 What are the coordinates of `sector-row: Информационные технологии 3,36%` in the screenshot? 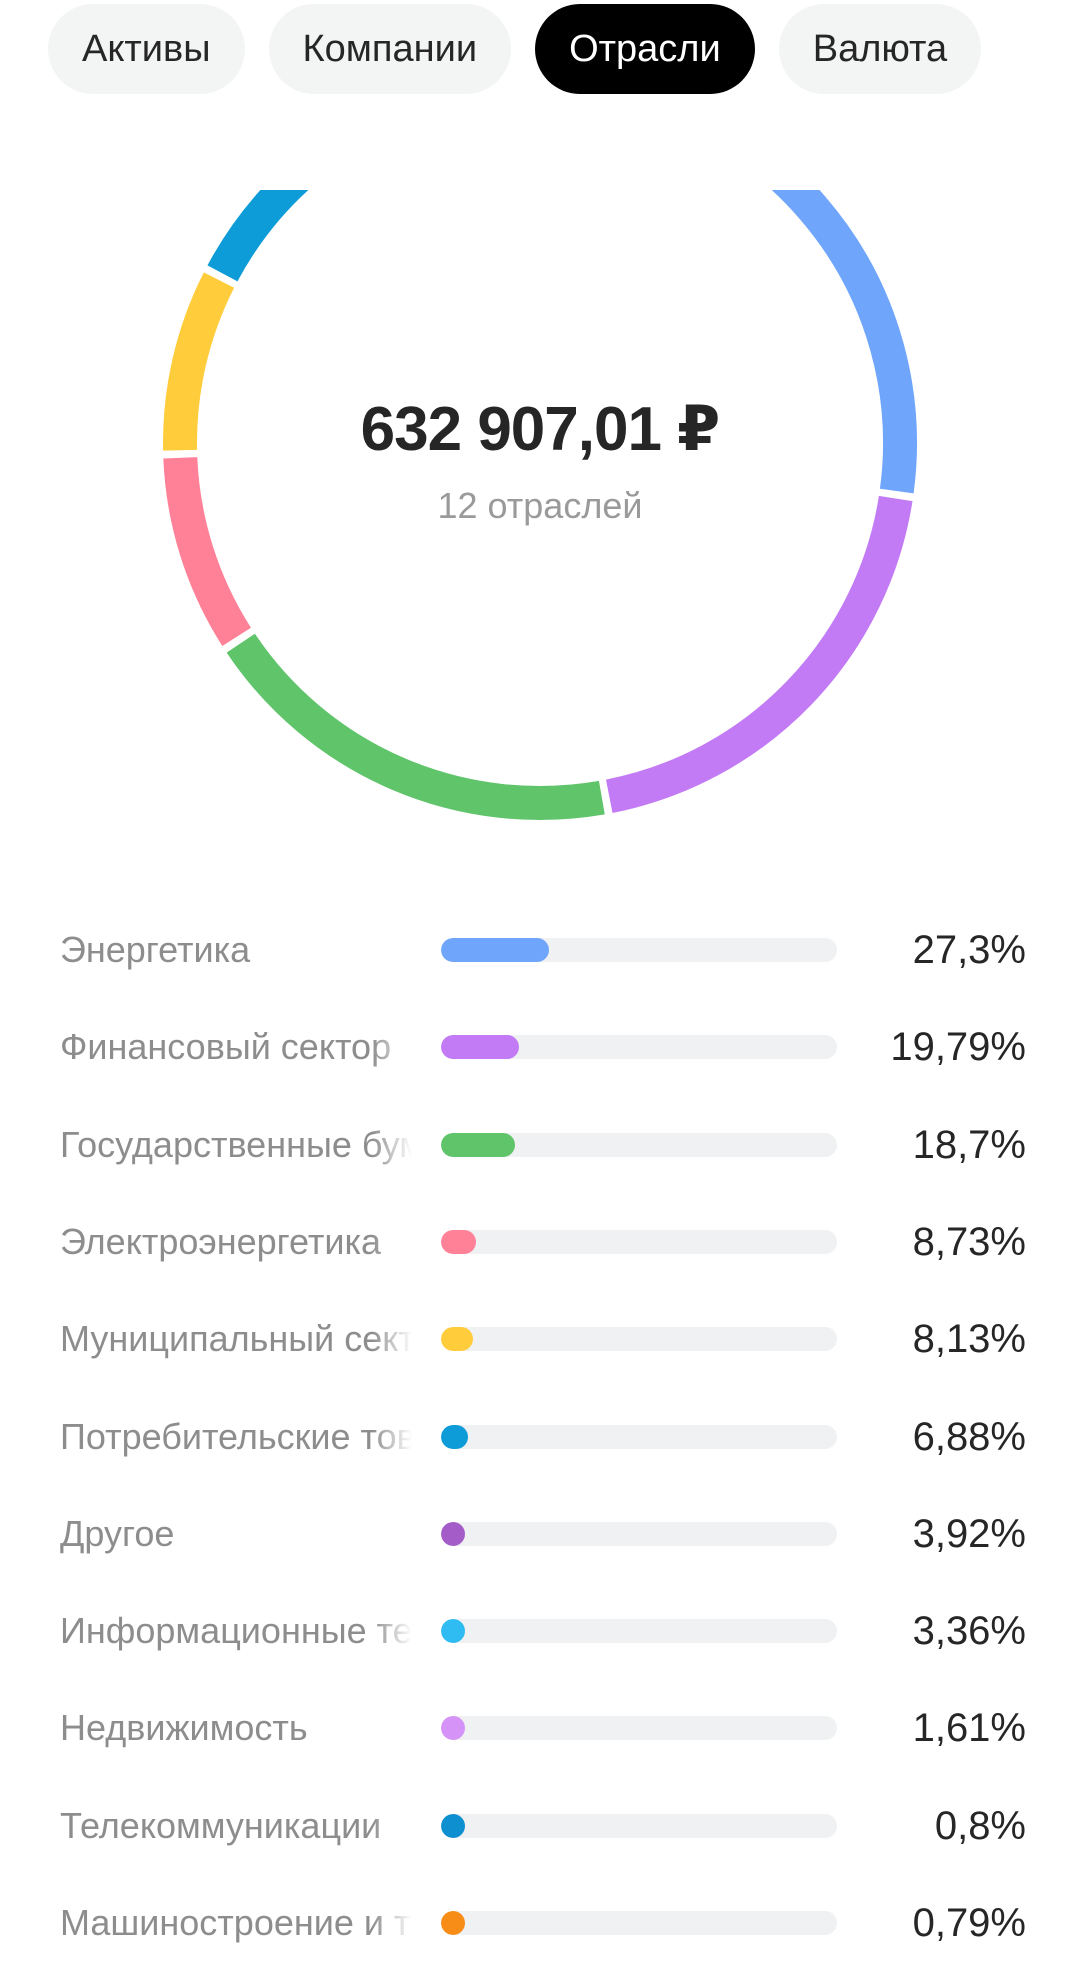 It's located at (540, 1631).